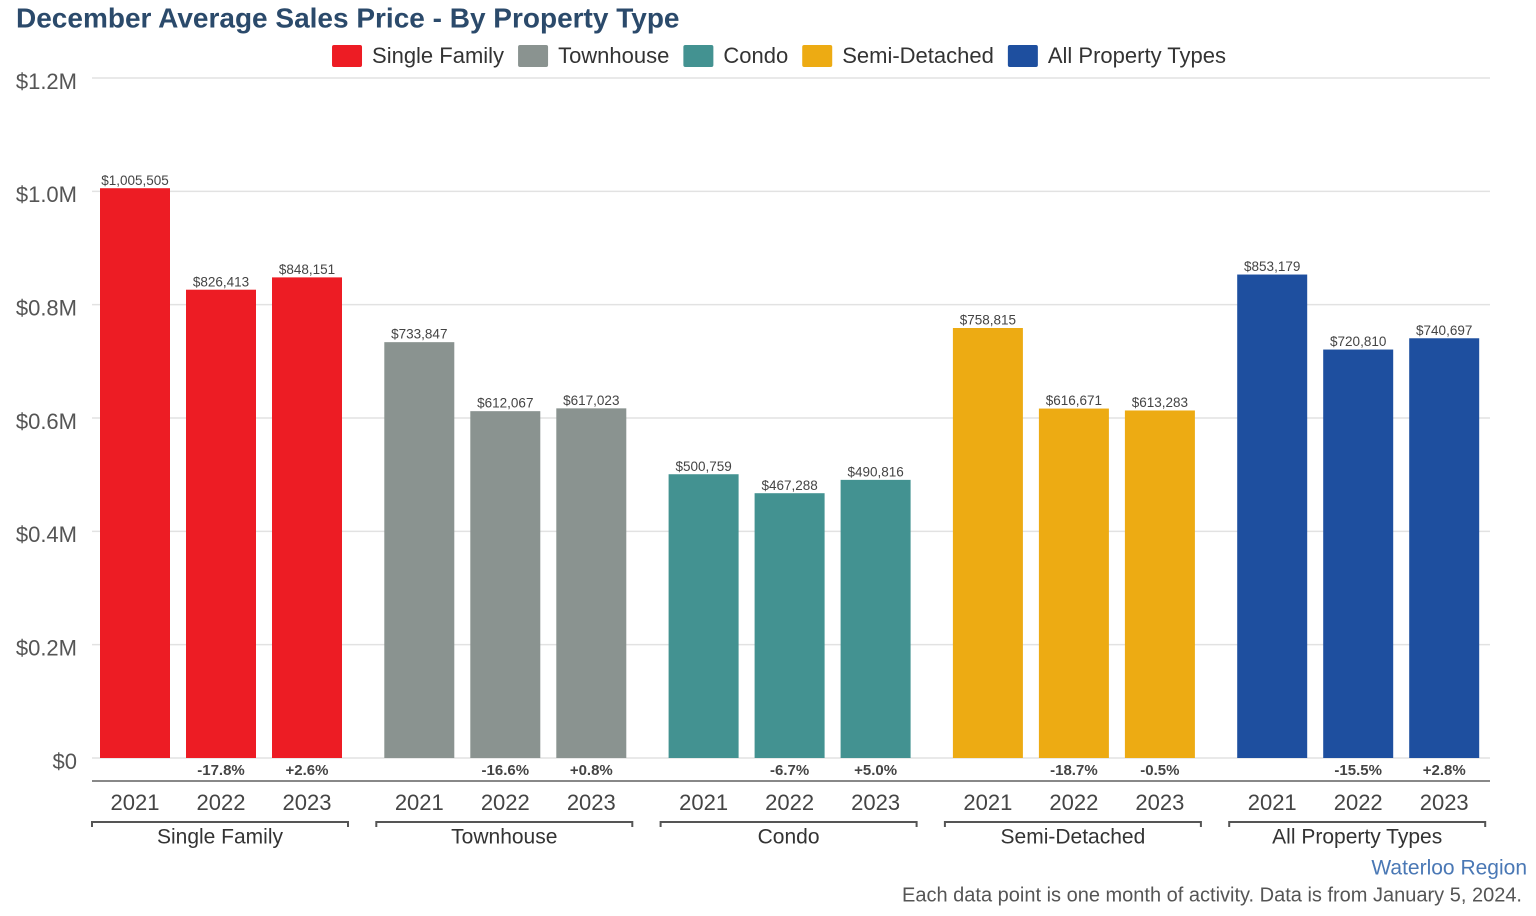  Describe the element at coordinates (1272, 266) in the screenshot. I see `value-label: $853,179` at that location.